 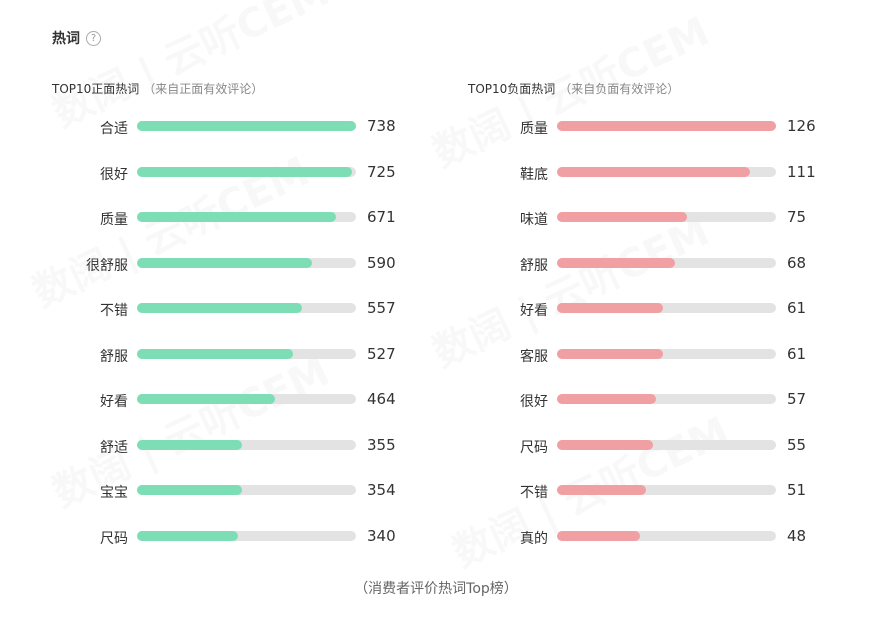 I want to click on data-label: 725, so click(x=381, y=171).